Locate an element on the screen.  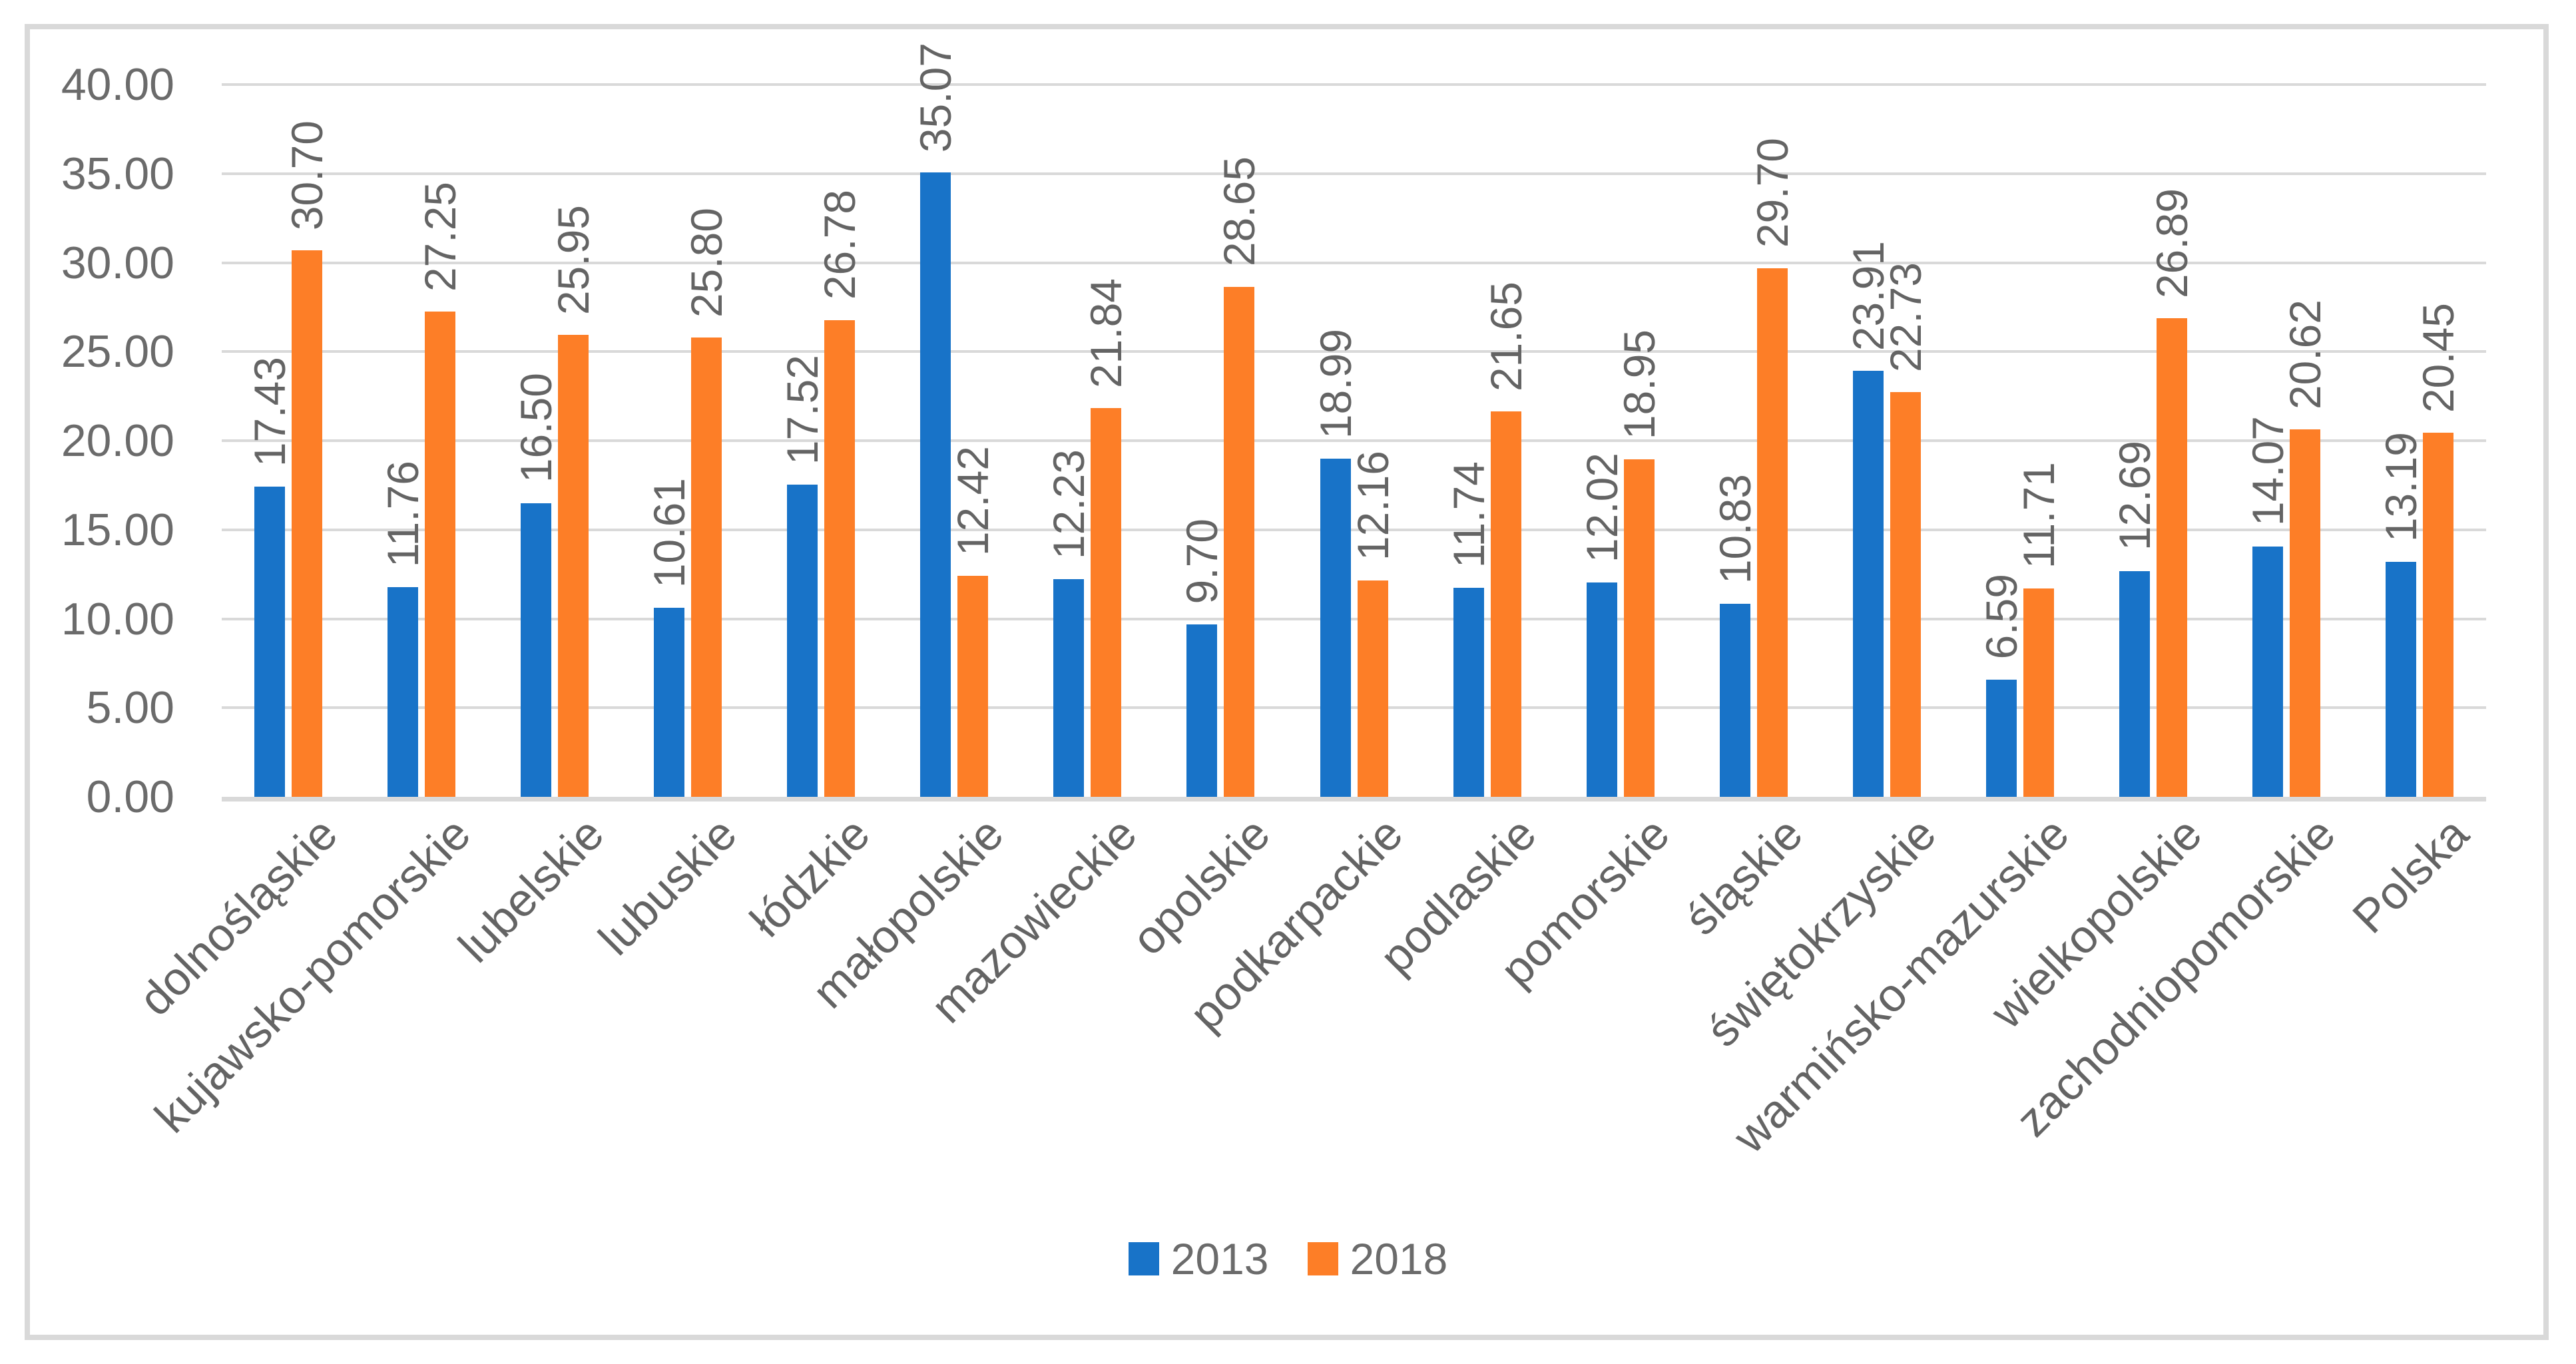
data-label-2013: 16.50 is located at coordinates (536, 428).